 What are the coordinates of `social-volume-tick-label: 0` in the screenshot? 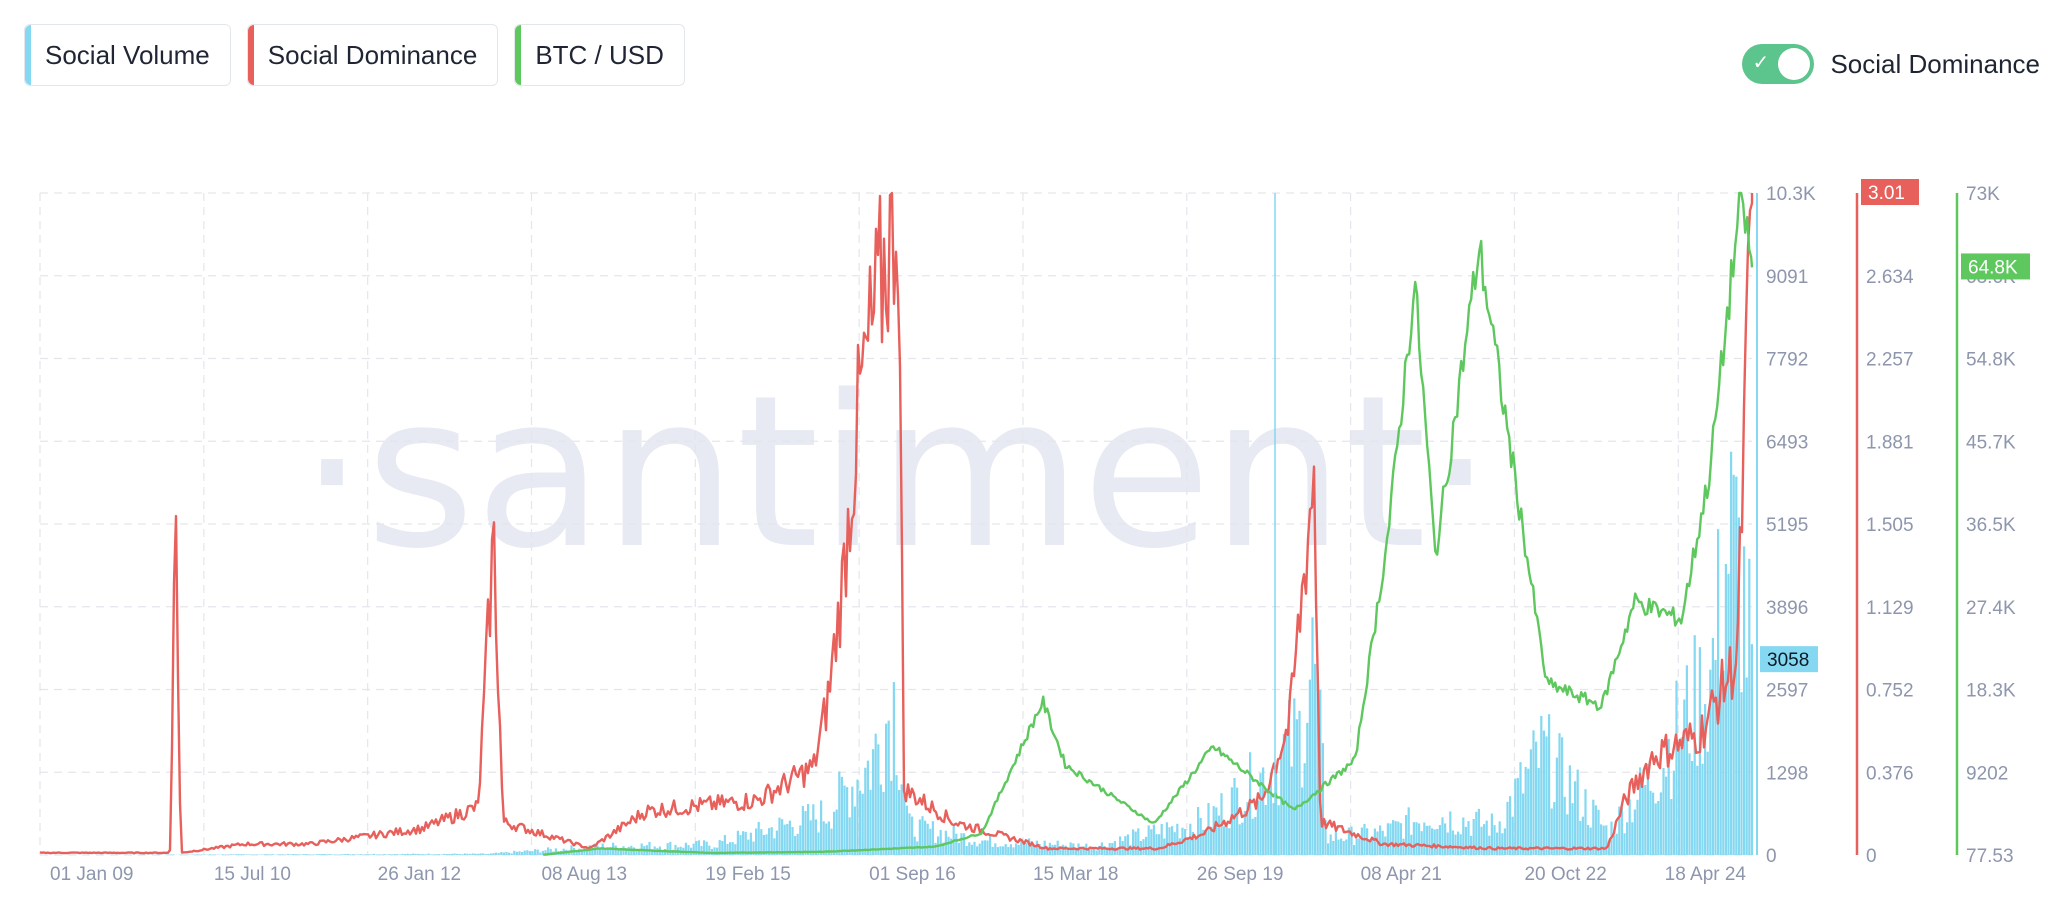 It's located at (1771, 856).